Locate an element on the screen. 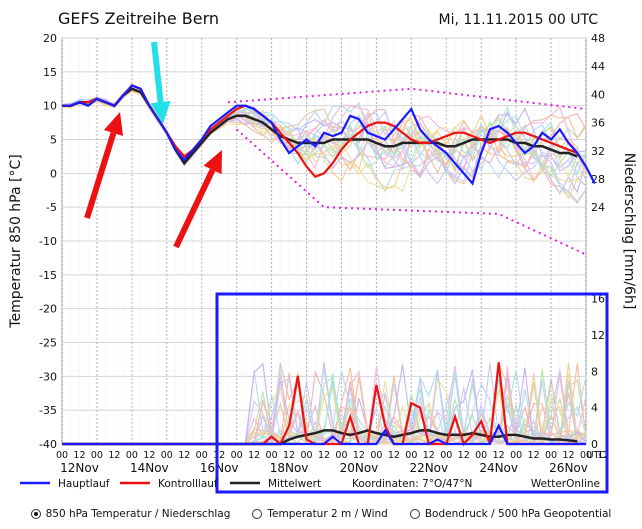  envelope-lower is located at coordinates (411, 192).